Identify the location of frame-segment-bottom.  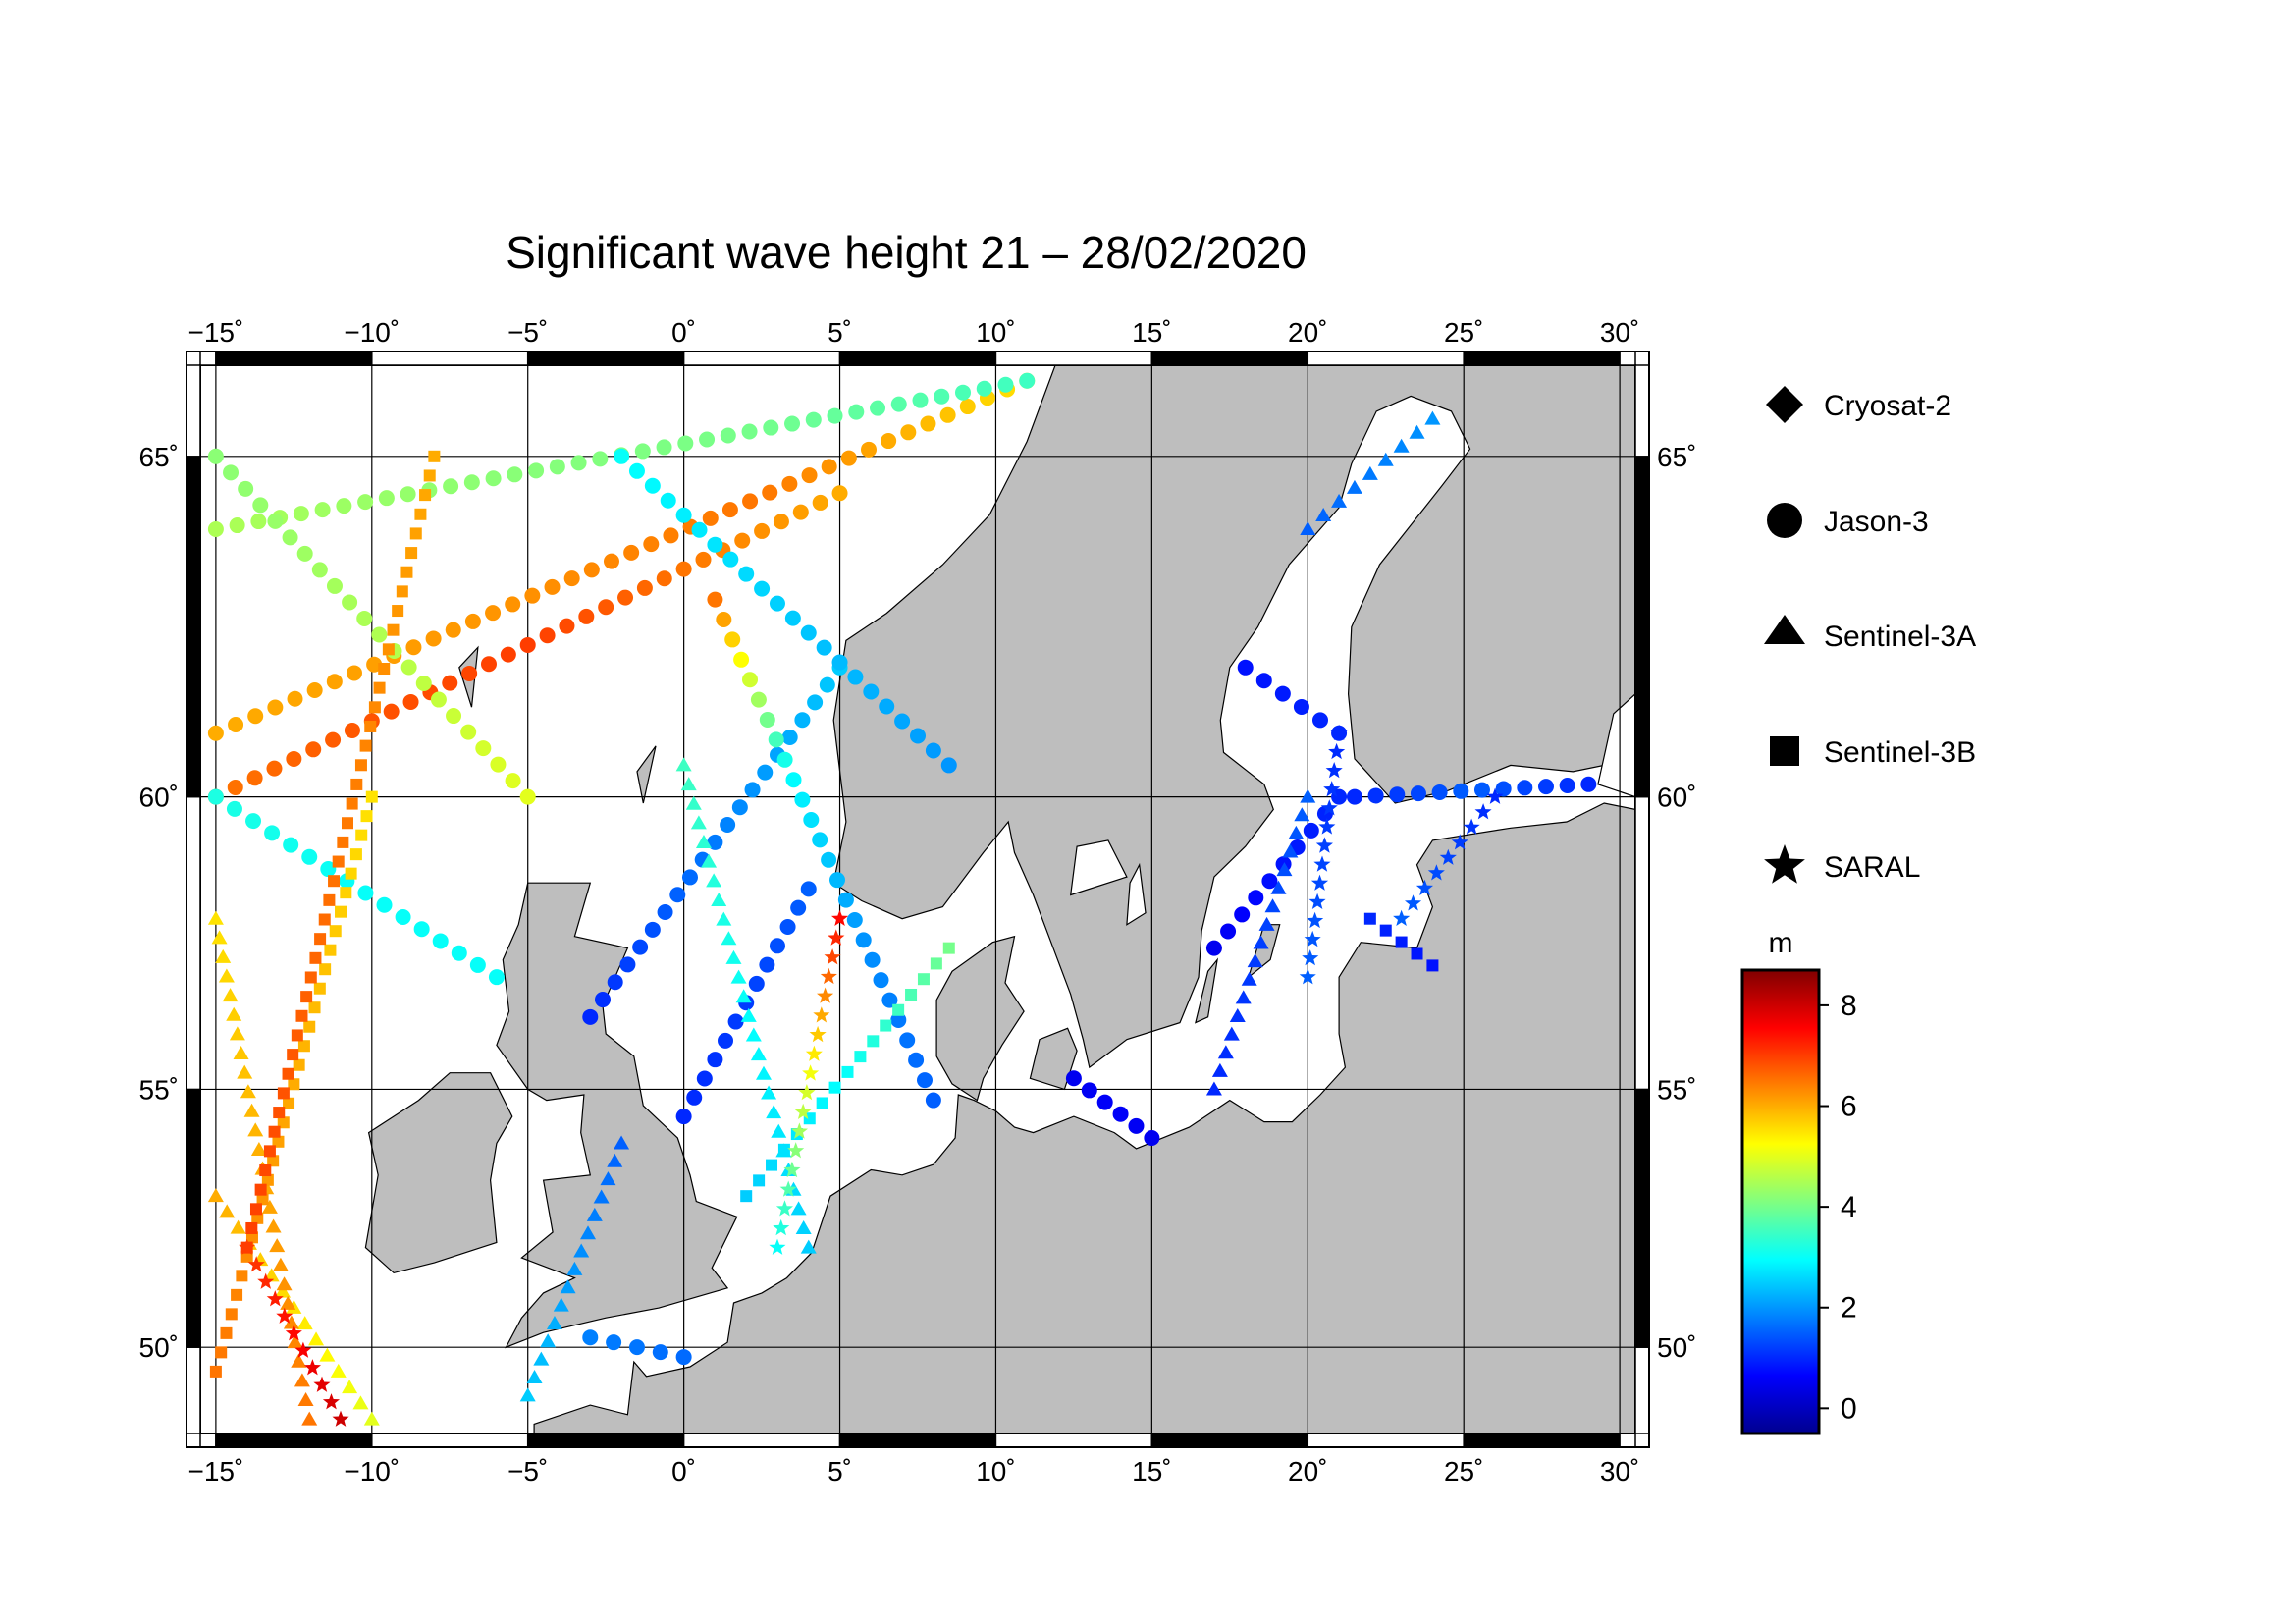
(294, 1440).